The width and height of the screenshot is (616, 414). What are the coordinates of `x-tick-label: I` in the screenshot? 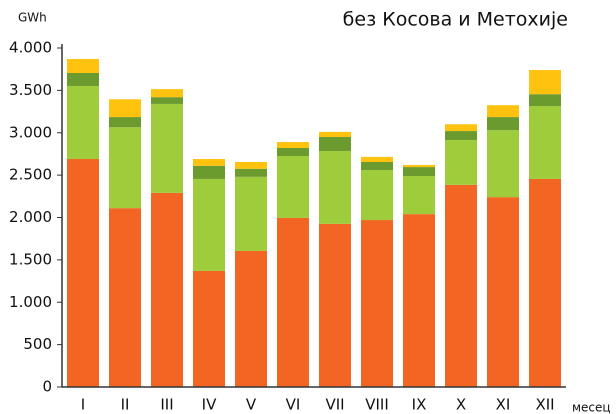 It's located at (83, 405).